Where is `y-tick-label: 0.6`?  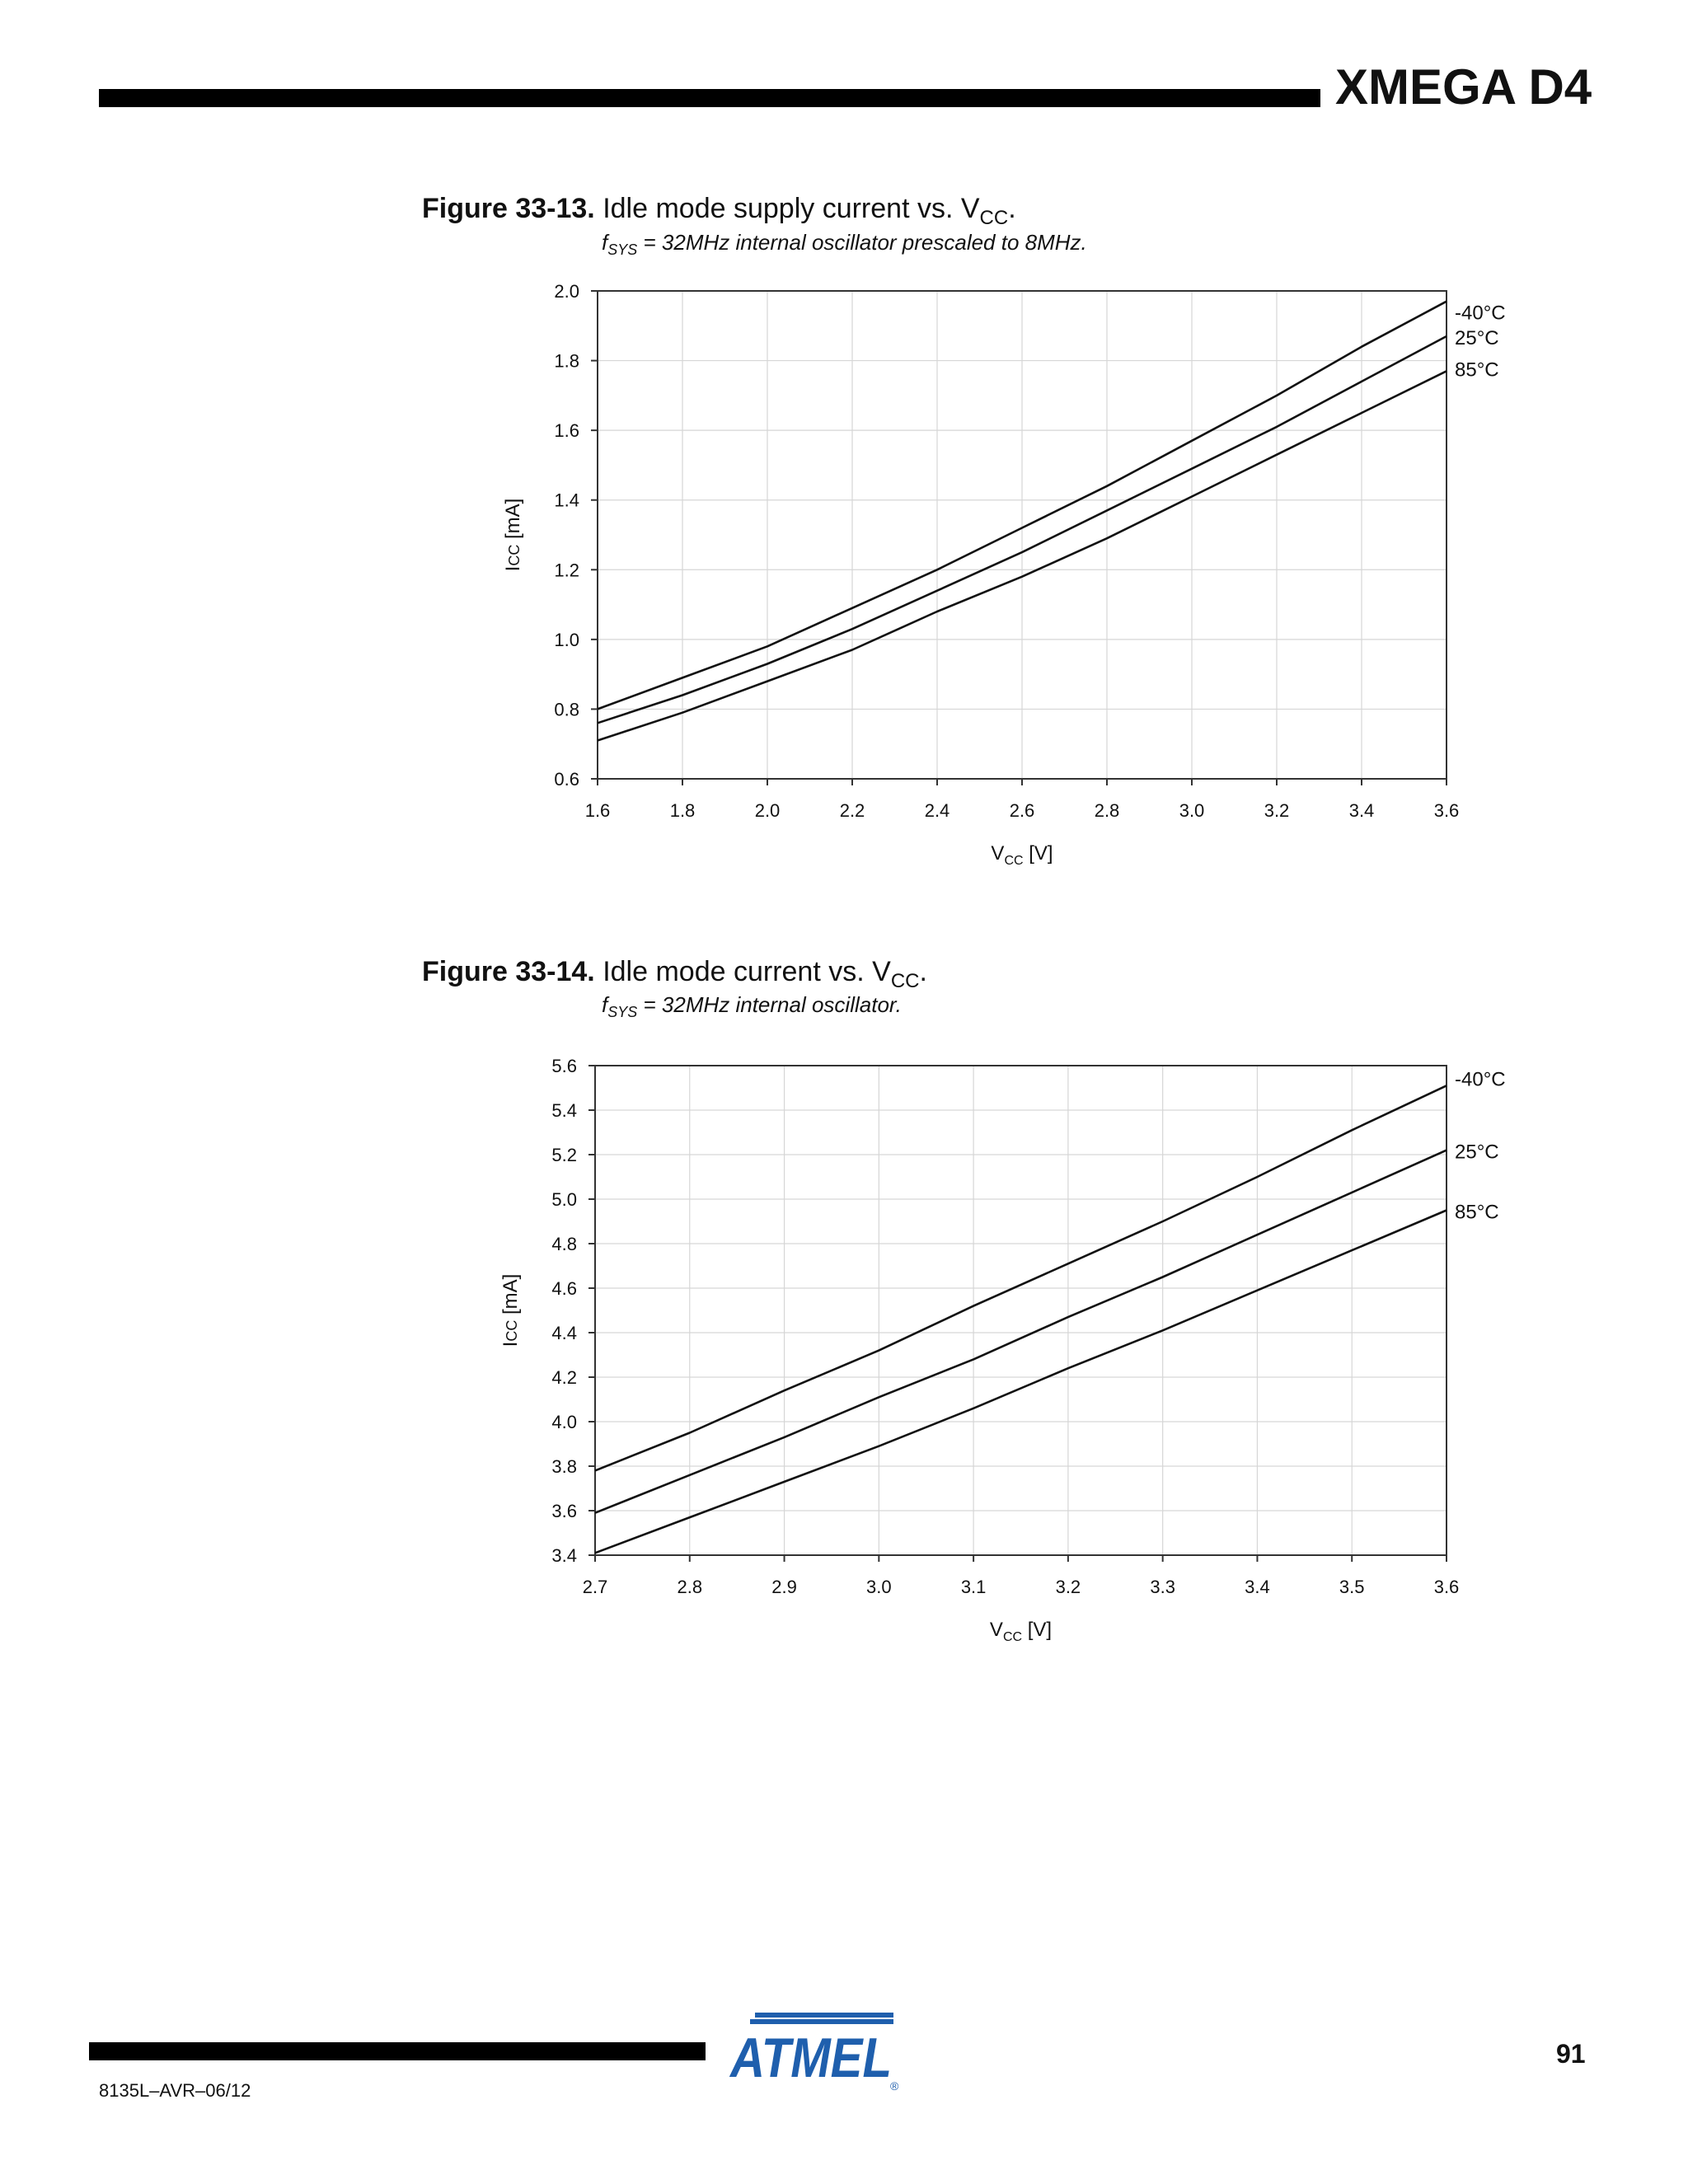 y-tick-label: 0.6 is located at coordinates (566, 779).